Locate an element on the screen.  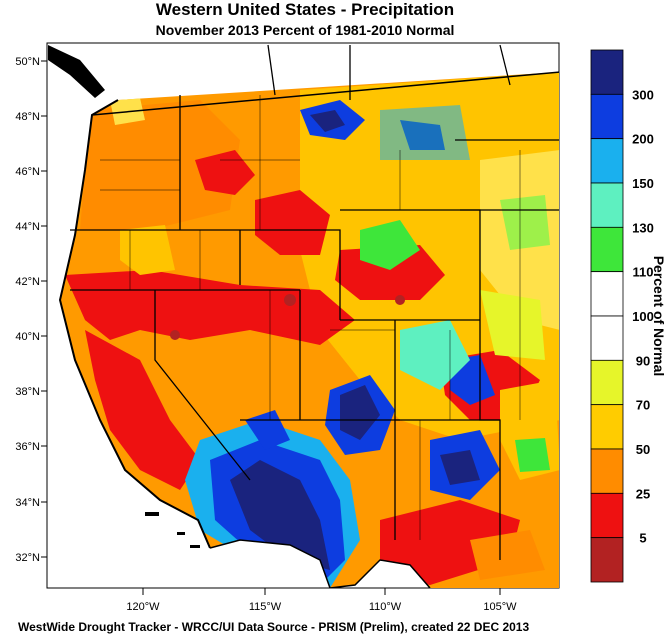
colorbar-title: Percent of Normal is located at coordinates (659, 316).